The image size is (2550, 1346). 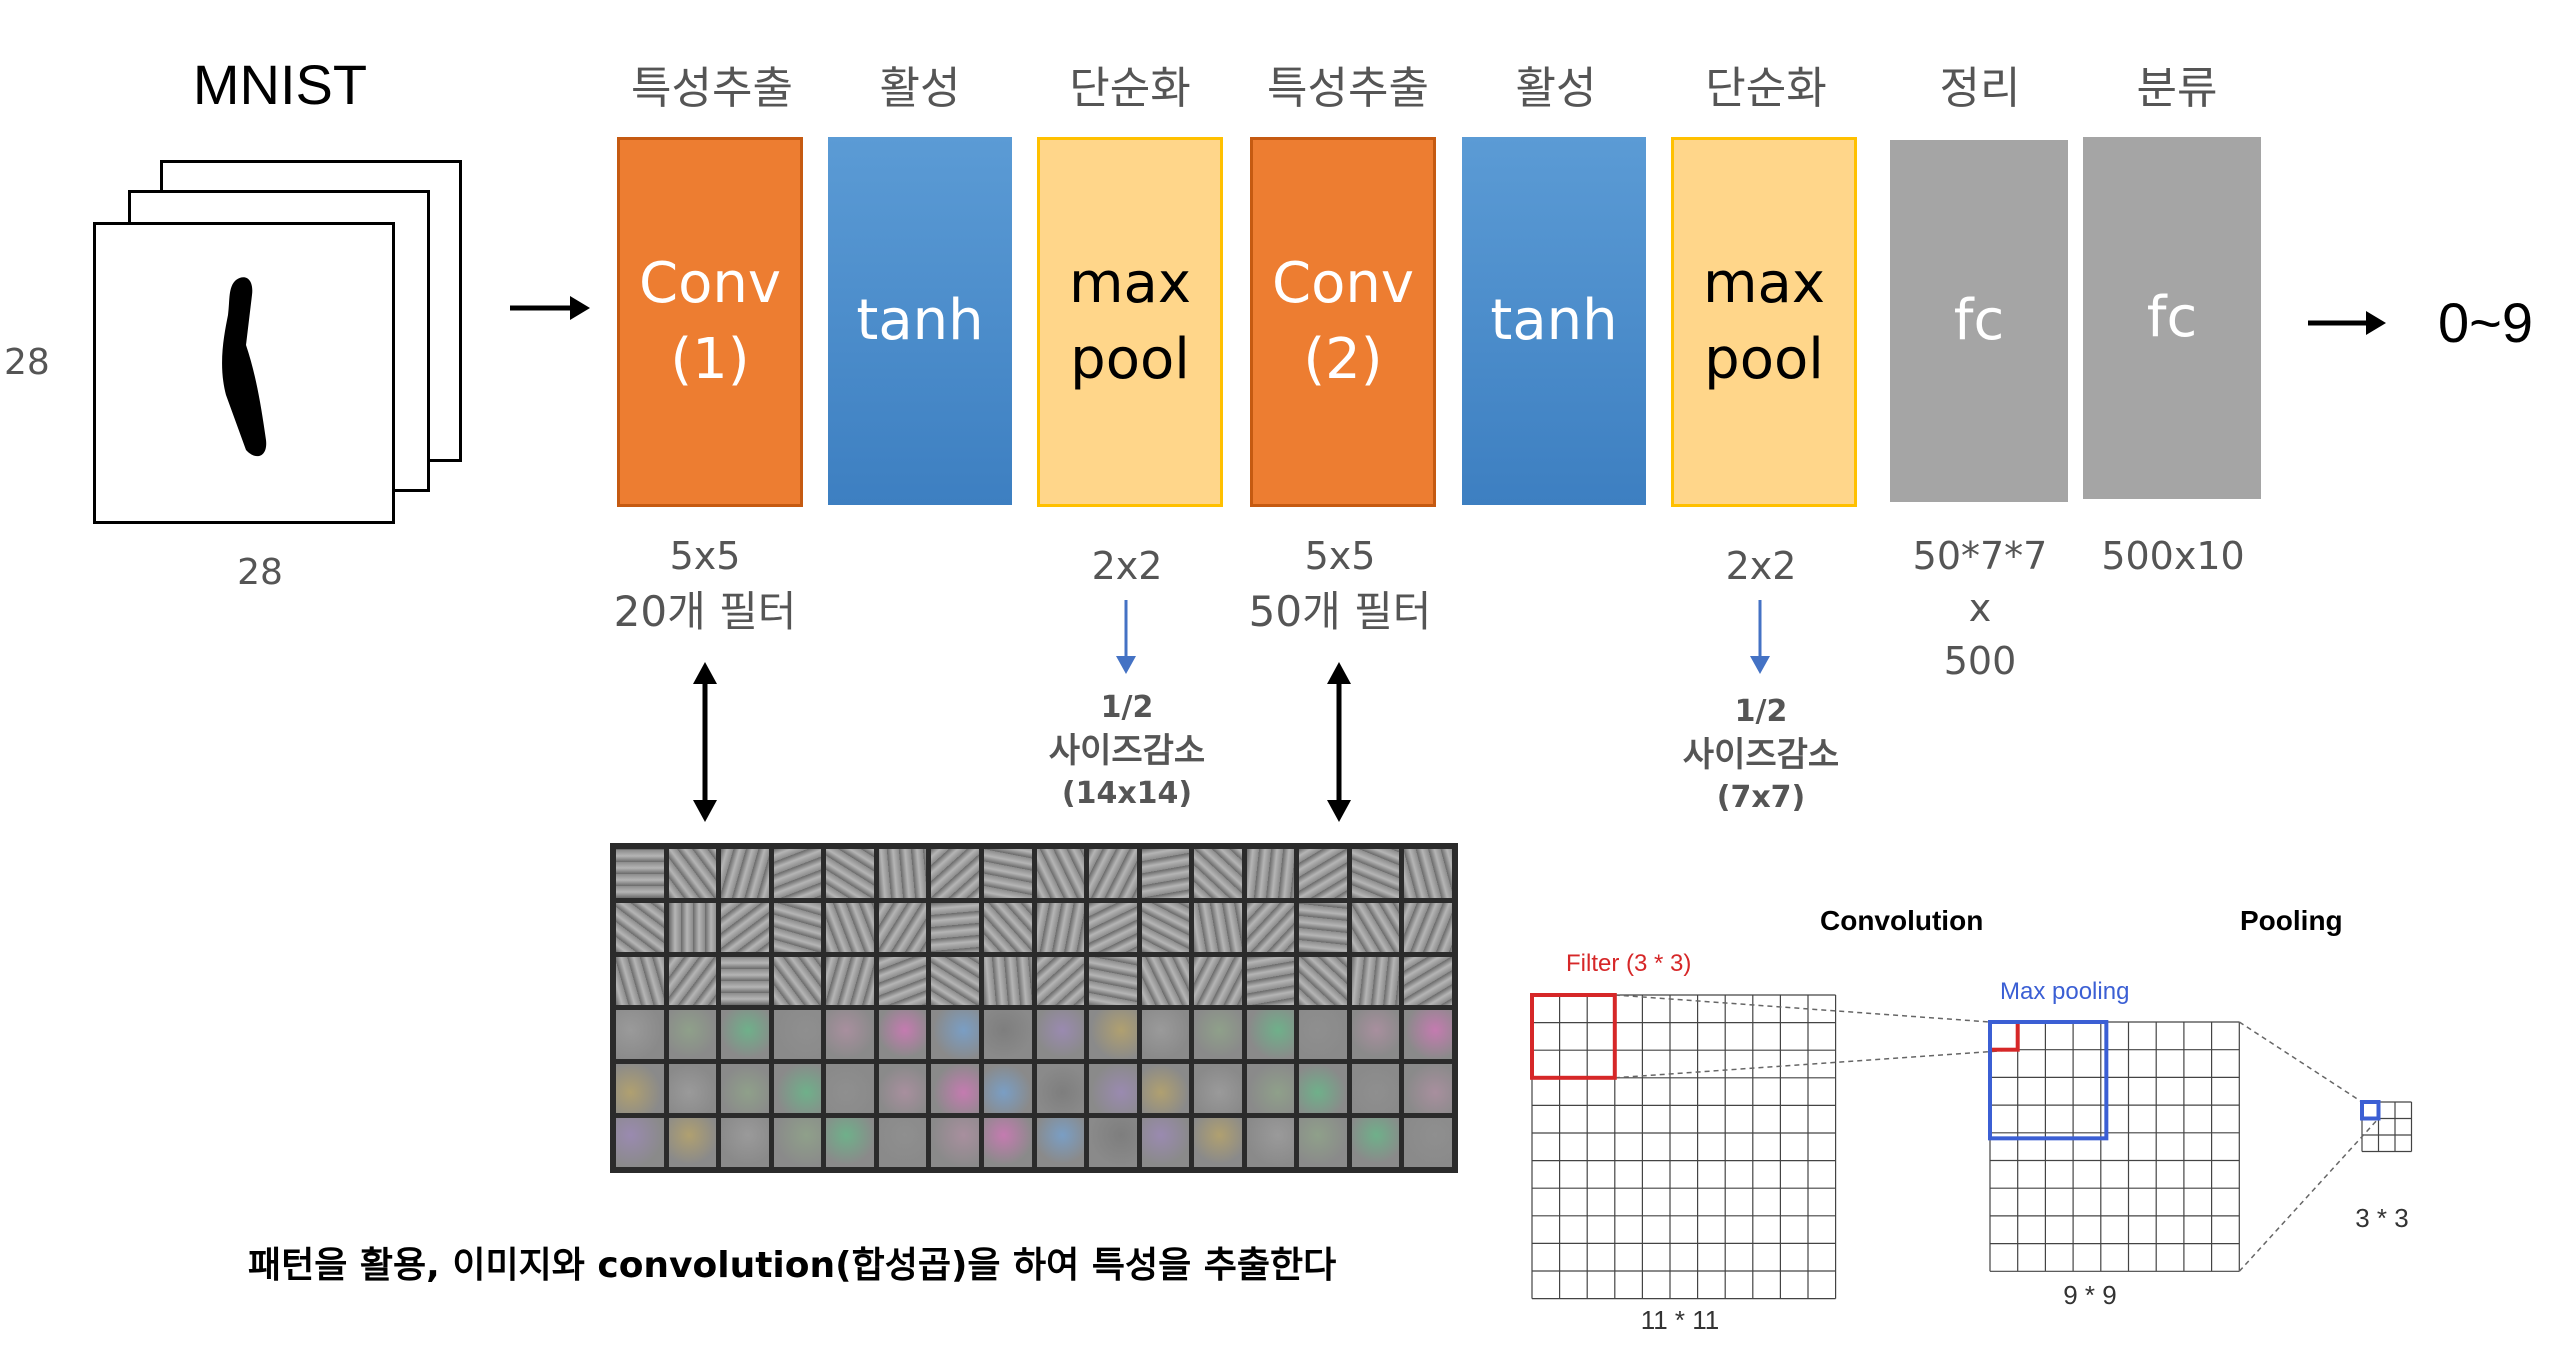 I want to click on fc2-params: 500x10, so click(x=2173, y=556).